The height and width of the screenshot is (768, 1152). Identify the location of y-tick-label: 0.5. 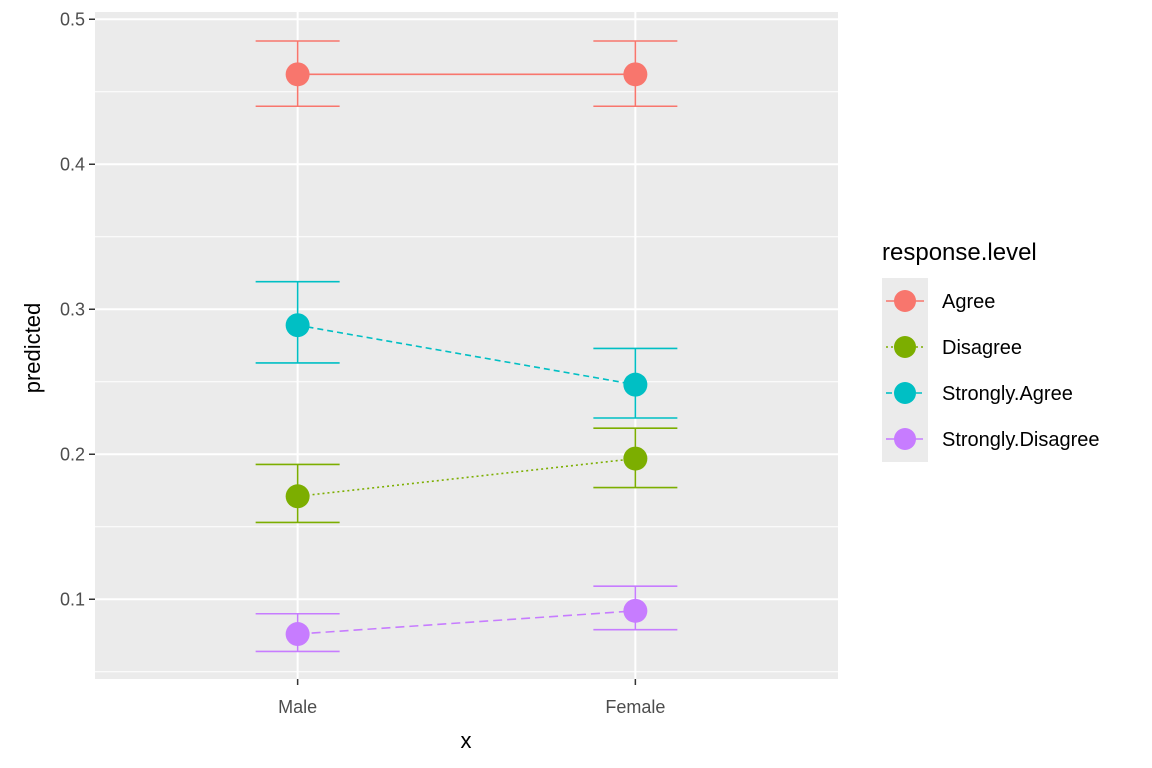
(72, 19).